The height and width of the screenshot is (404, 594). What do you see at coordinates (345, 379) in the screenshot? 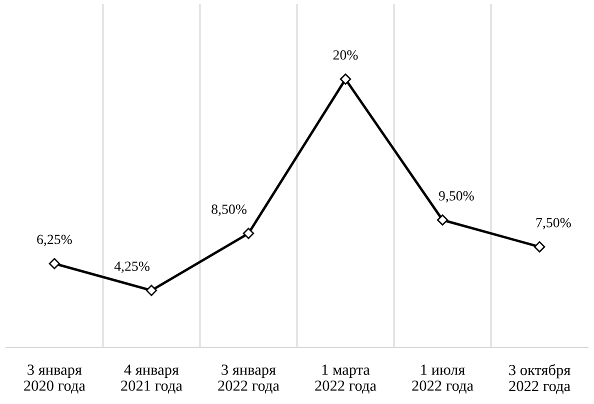
I see `x-tick-label: 1 марта 2022 года` at bounding box center [345, 379].